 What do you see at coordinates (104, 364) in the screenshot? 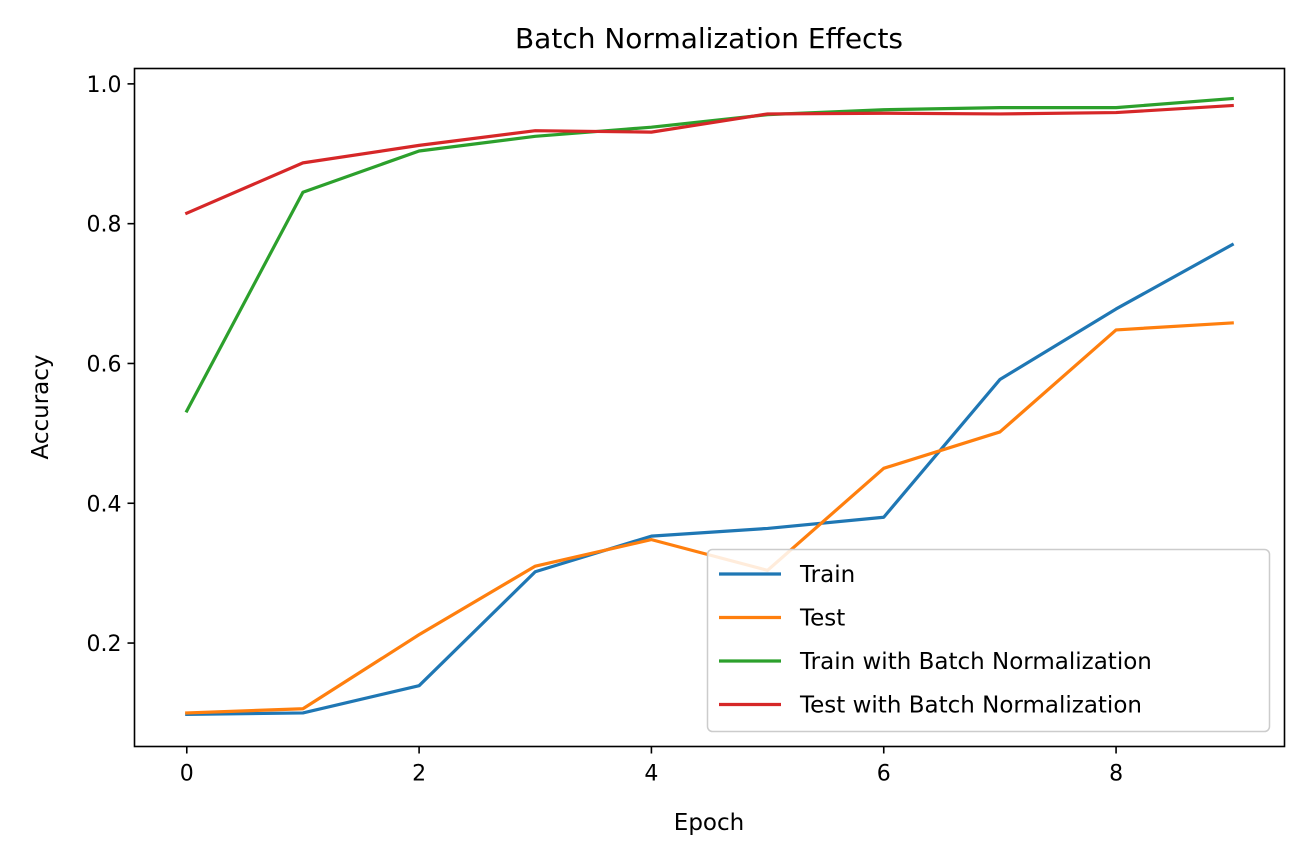
I see `y-tick-label: 0.6` at bounding box center [104, 364].